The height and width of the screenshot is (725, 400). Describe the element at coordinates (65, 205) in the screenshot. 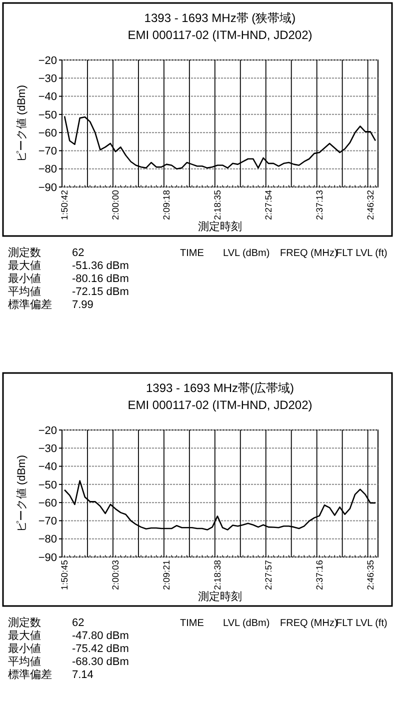

I see `x-tick-label: 1:50:42` at that location.